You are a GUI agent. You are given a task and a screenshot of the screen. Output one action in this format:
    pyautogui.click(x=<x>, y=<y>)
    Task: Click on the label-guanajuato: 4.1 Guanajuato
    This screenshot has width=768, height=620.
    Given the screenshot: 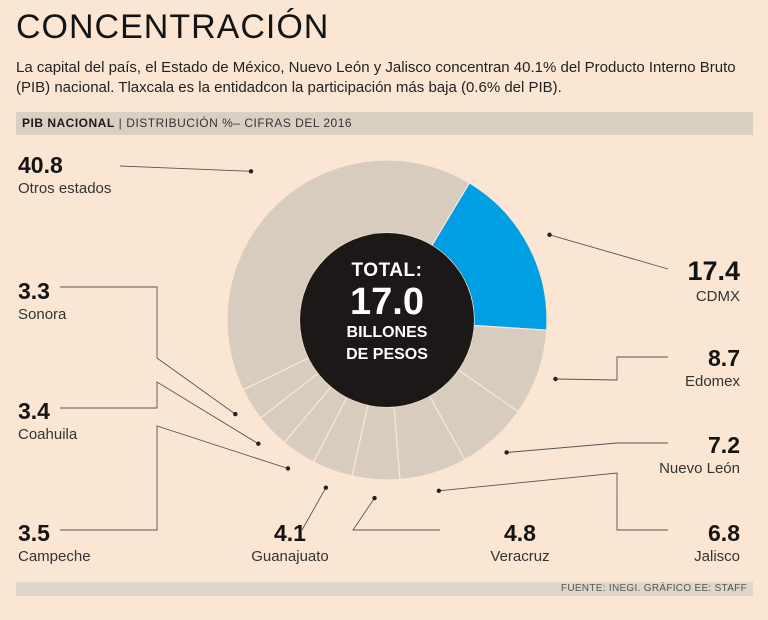 What is the action you would take?
    pyautogui.click(x=290, y=543)
    